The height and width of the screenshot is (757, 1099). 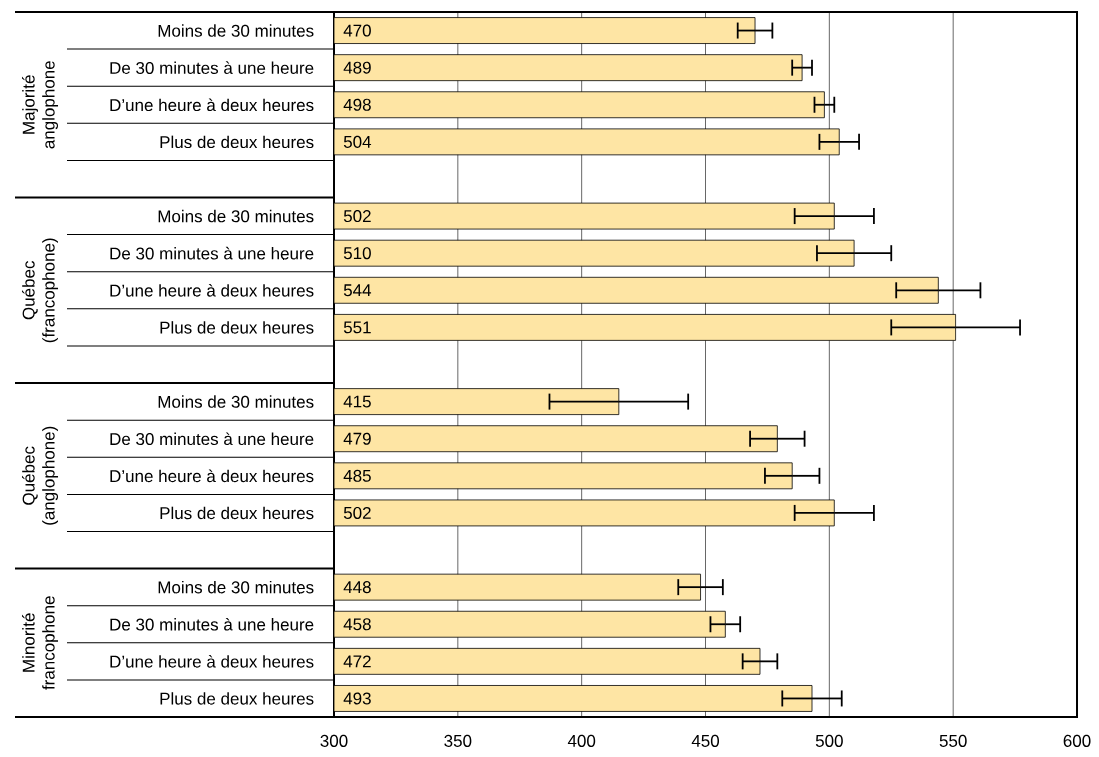 What do you see at coordinates (40, 643) in the screenshot?
I see `text: Minorité francophone` at bounding box center [40, 643].